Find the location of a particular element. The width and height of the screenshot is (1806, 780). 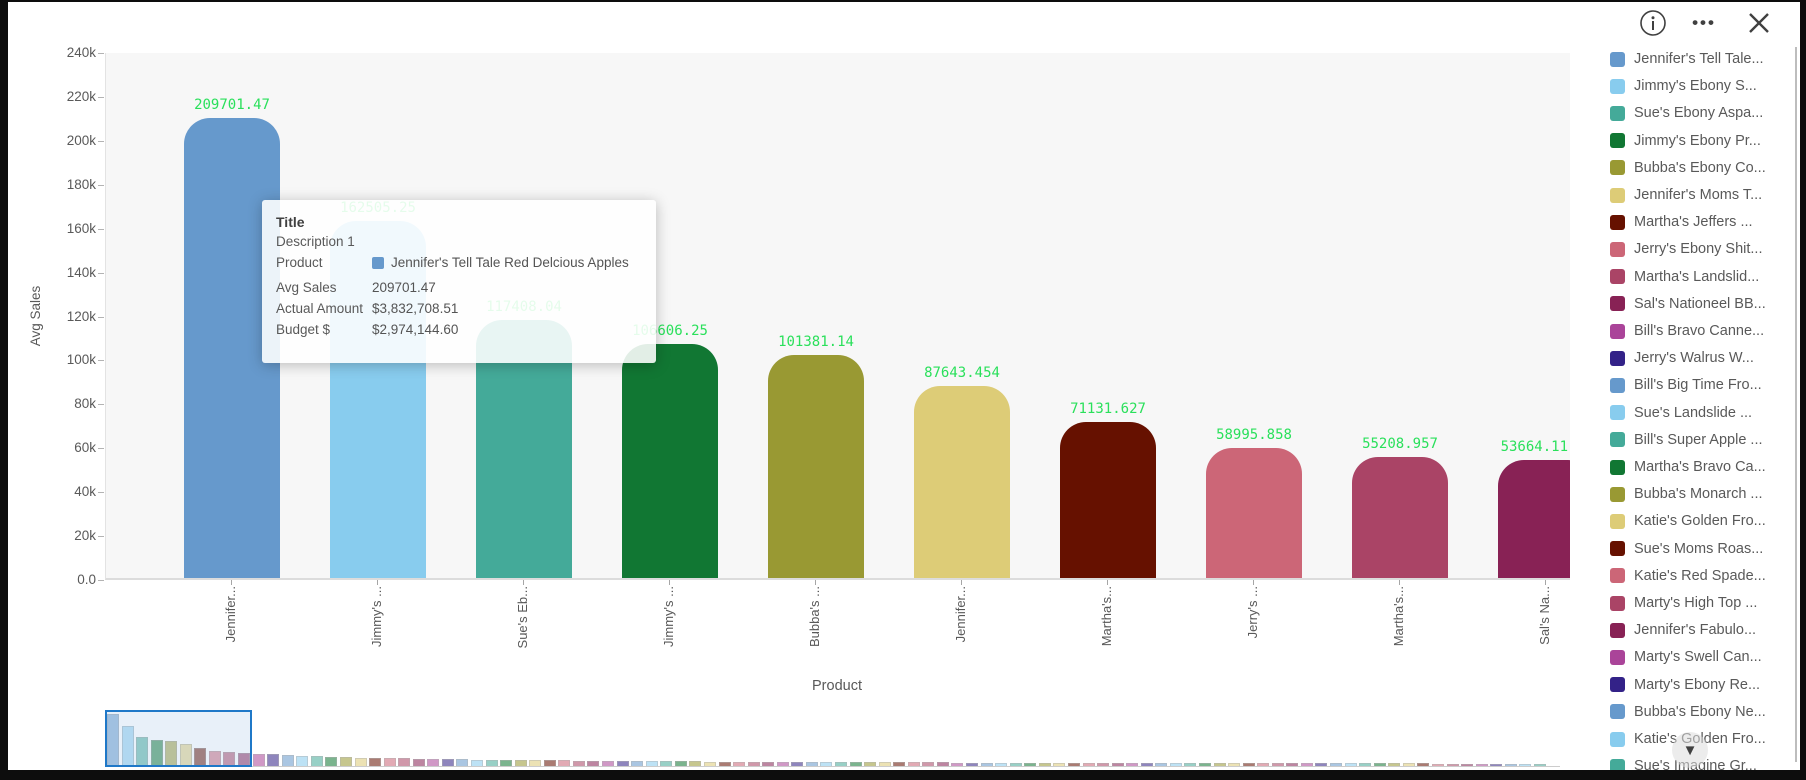

close-icon is located at coordinates (1759, 23).